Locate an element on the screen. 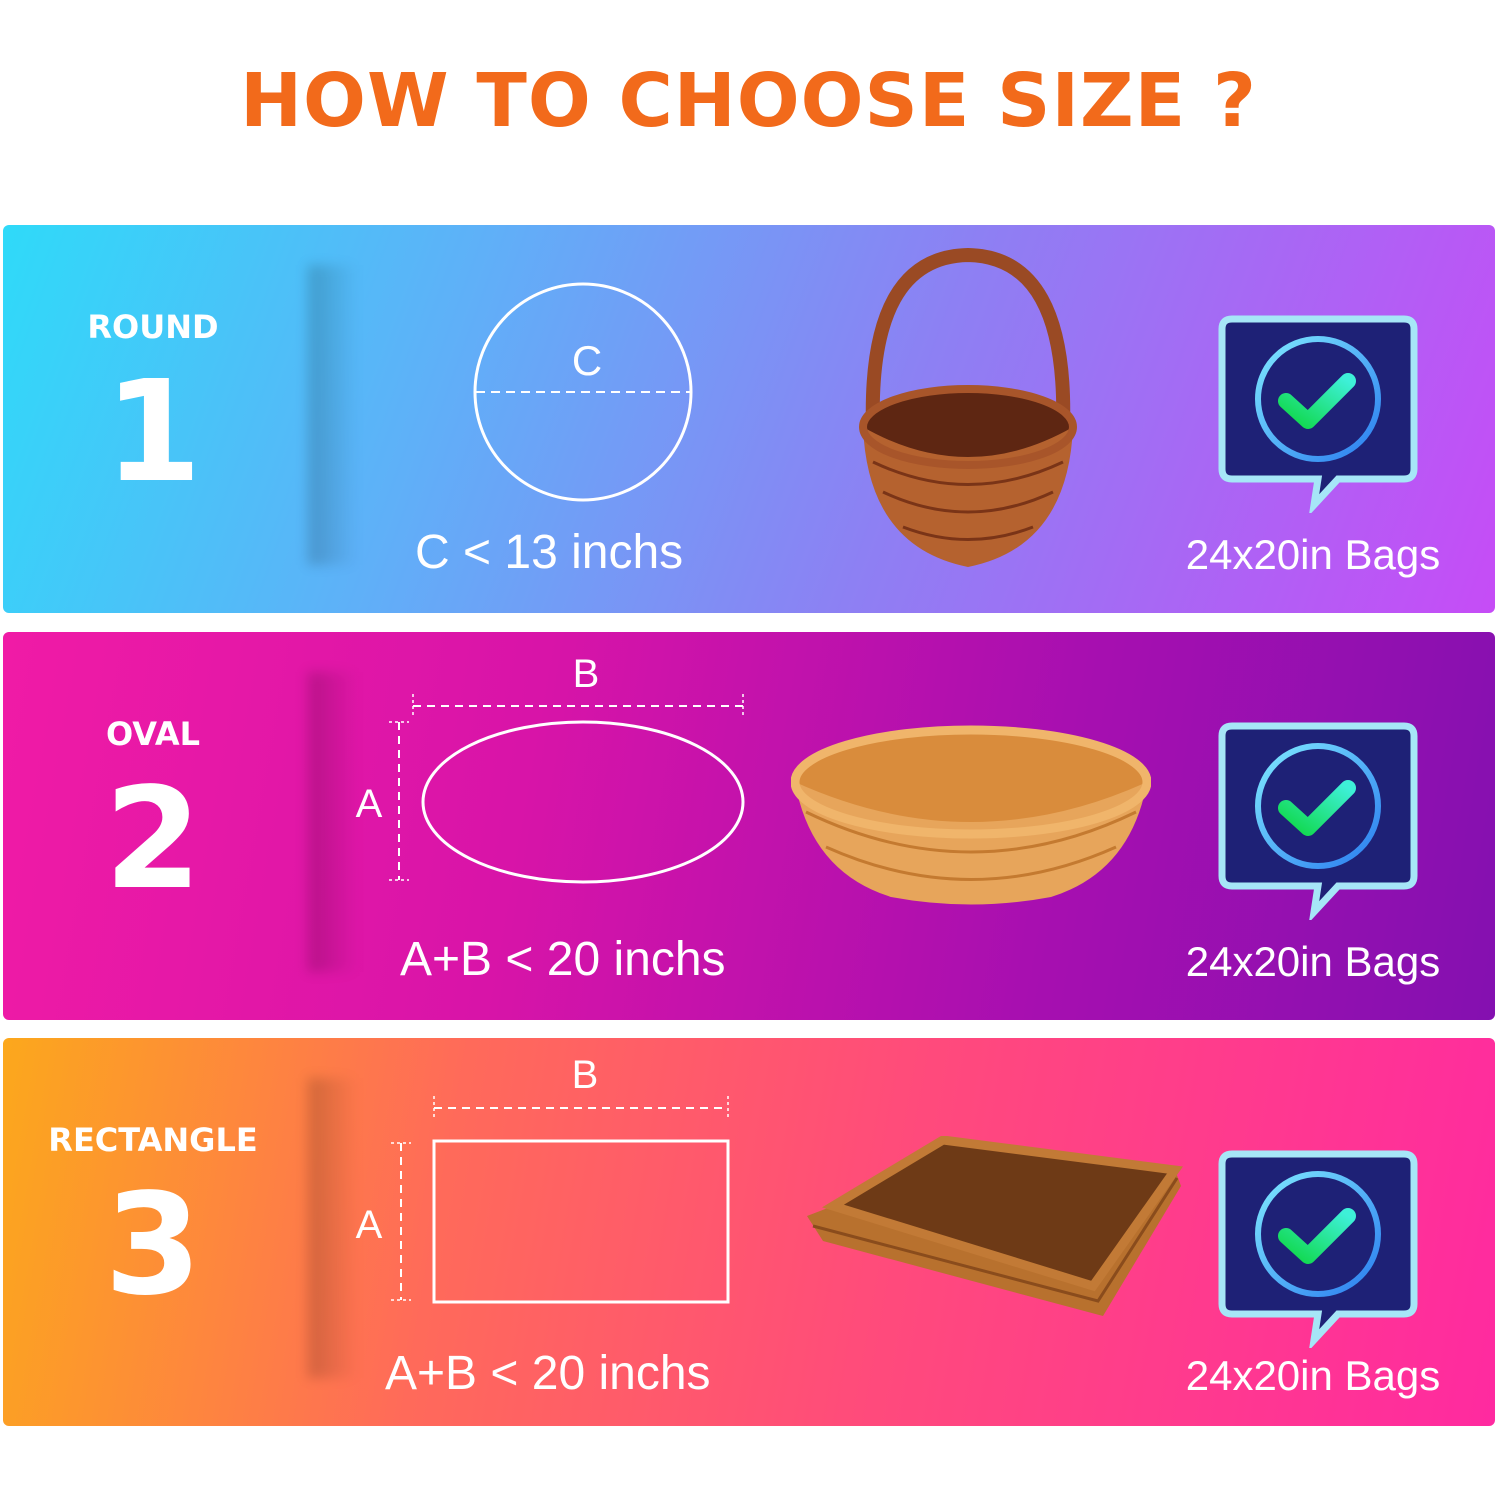  rectangle-outline is located at coordinates (581, 1221).